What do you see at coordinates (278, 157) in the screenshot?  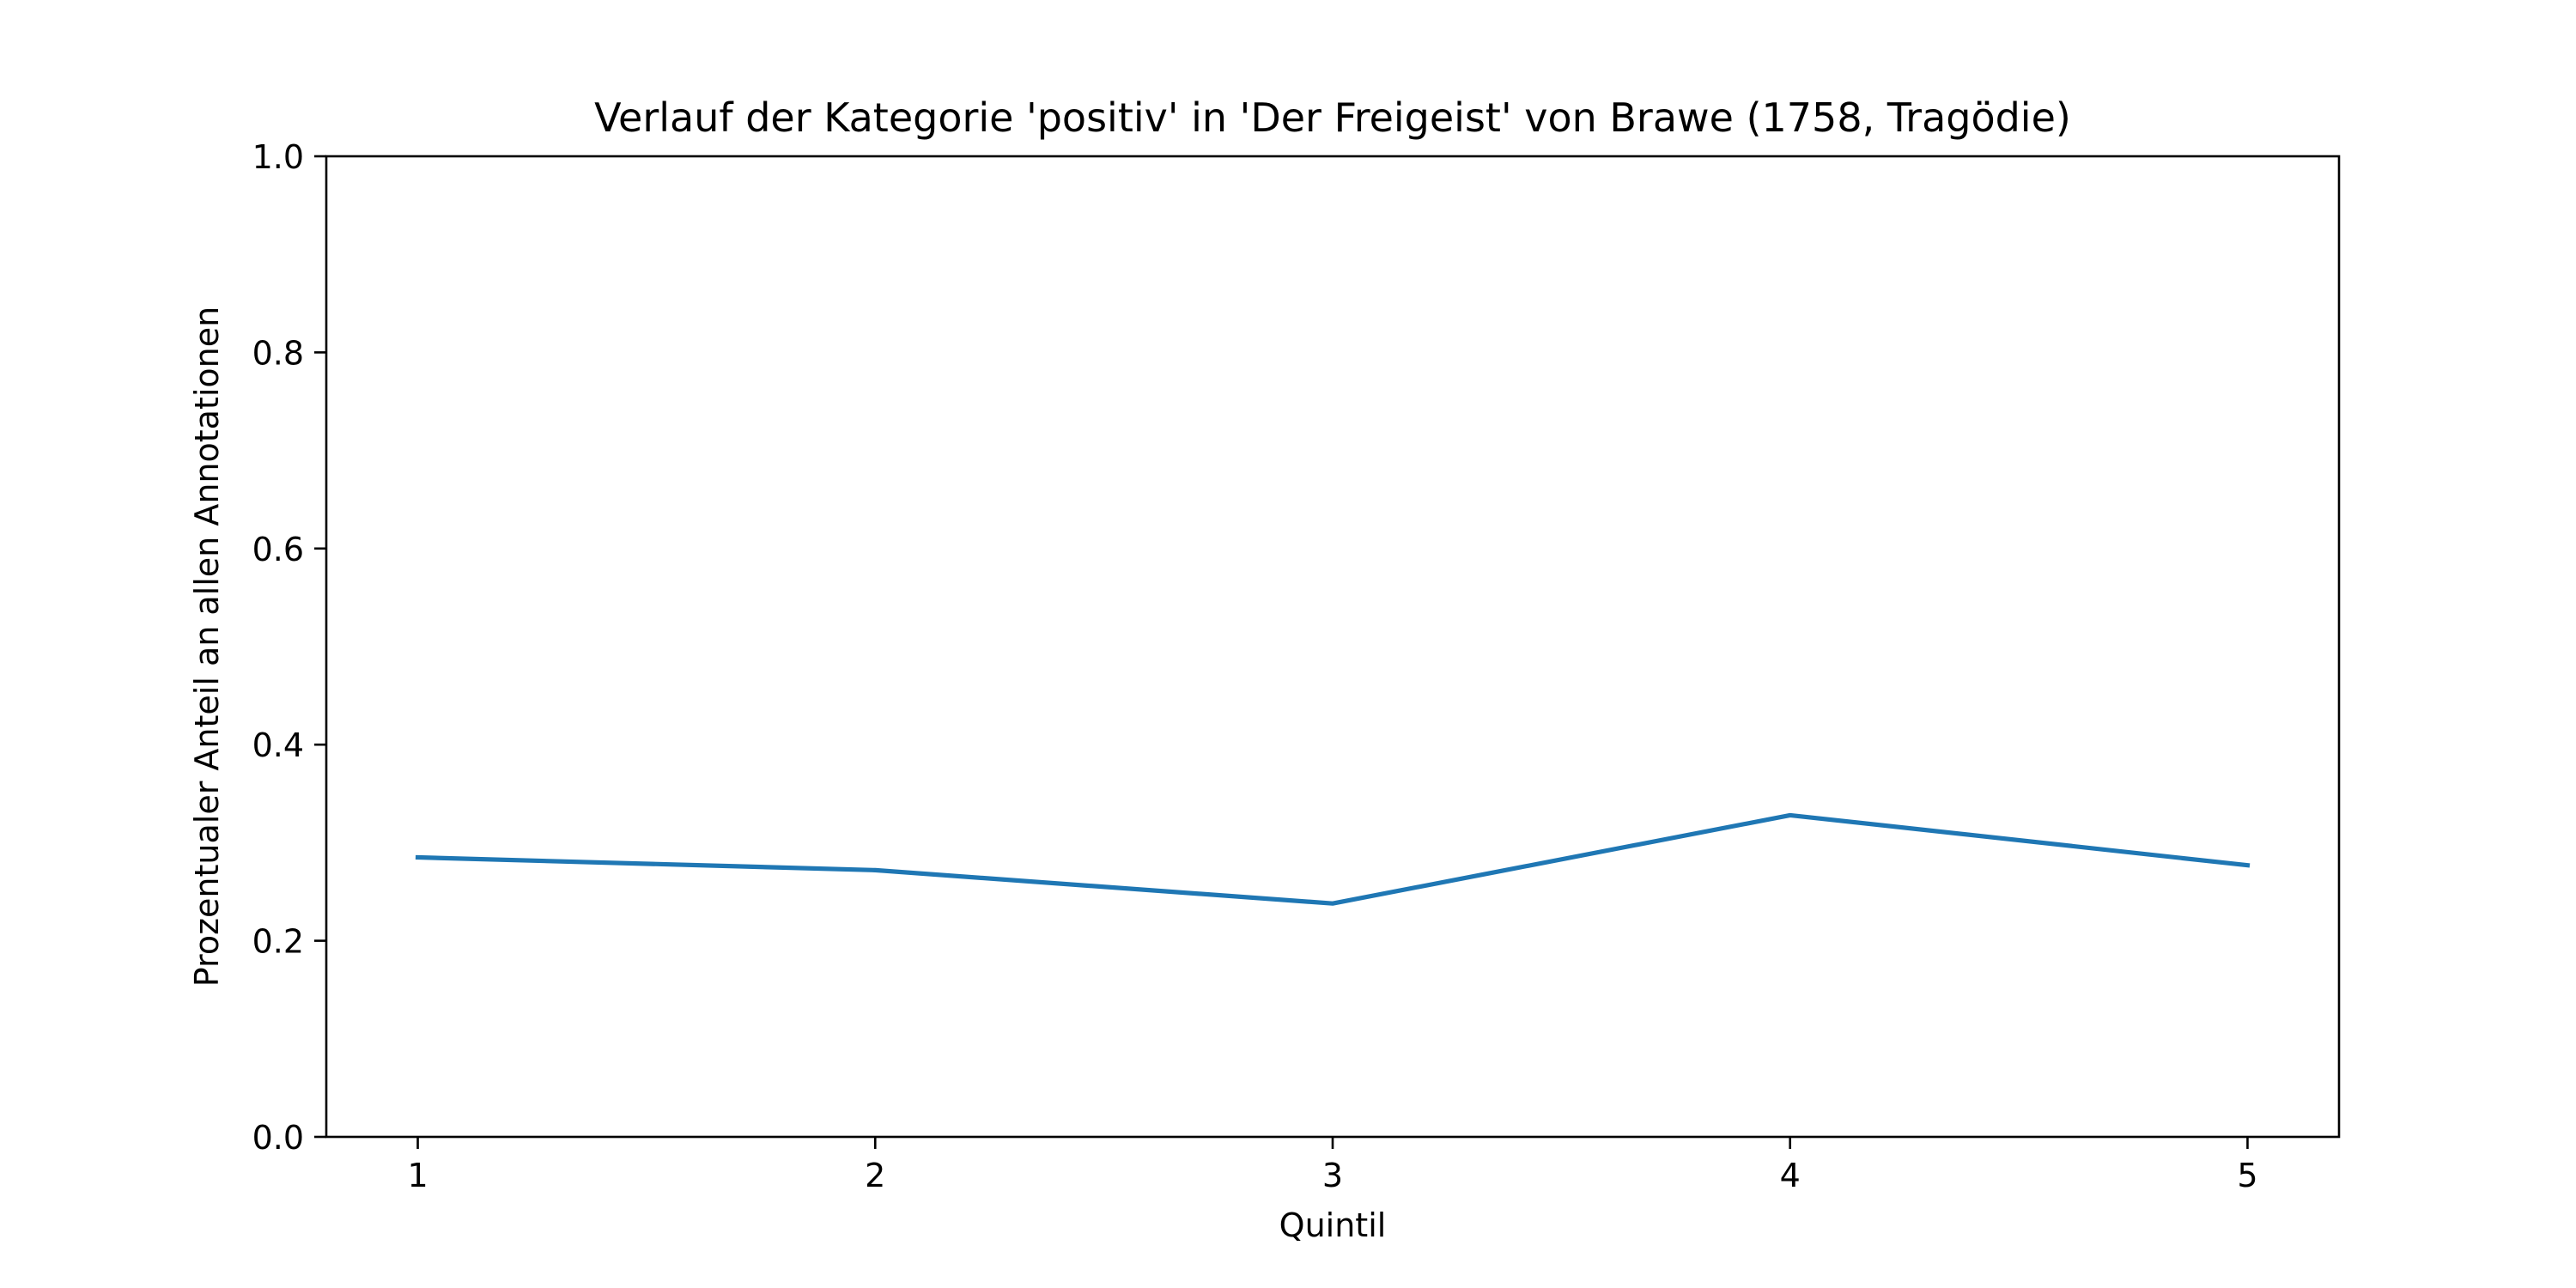 I see `y-tick-label: 1.0` at bounding box center [278, 157].